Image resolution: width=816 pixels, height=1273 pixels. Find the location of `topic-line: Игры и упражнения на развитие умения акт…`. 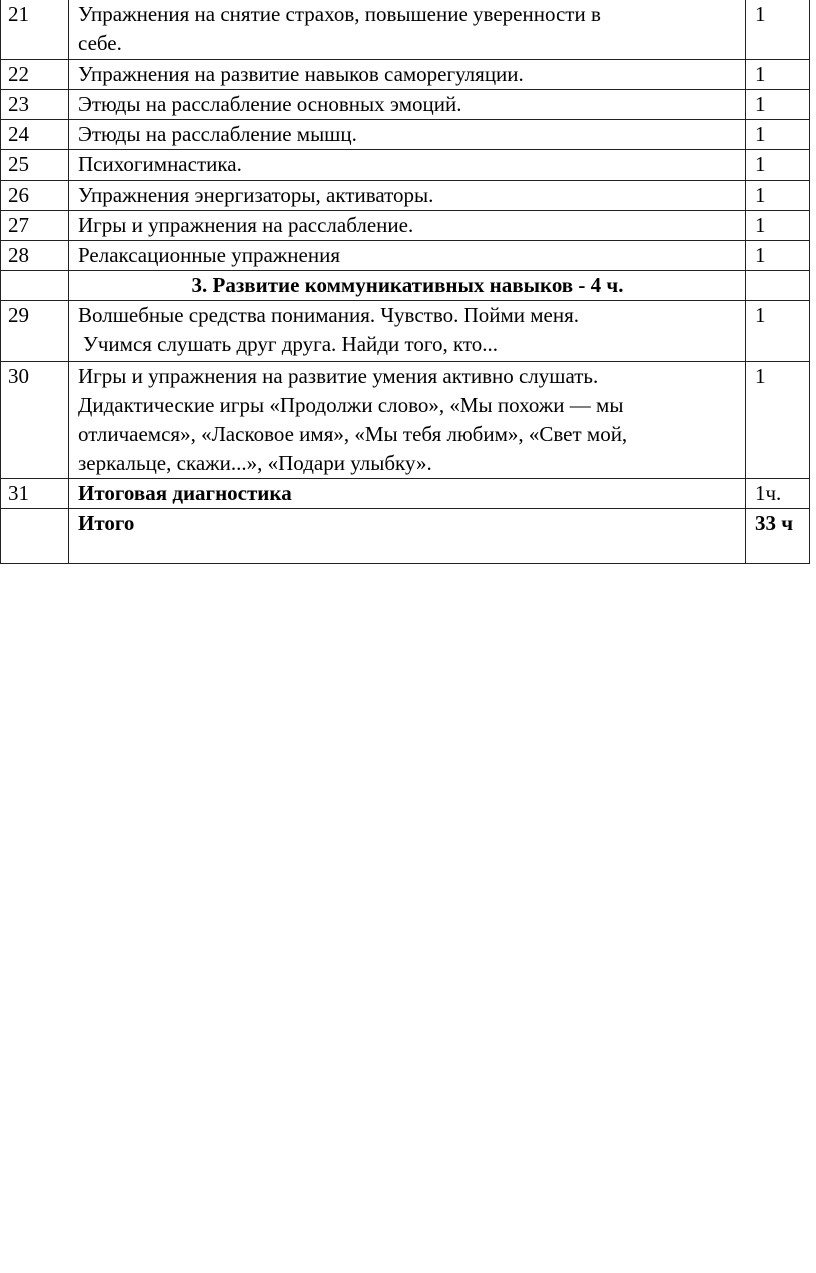

topic-line: Игры и упражнения на развитие умения акт… is located at coordinates (338, 376).